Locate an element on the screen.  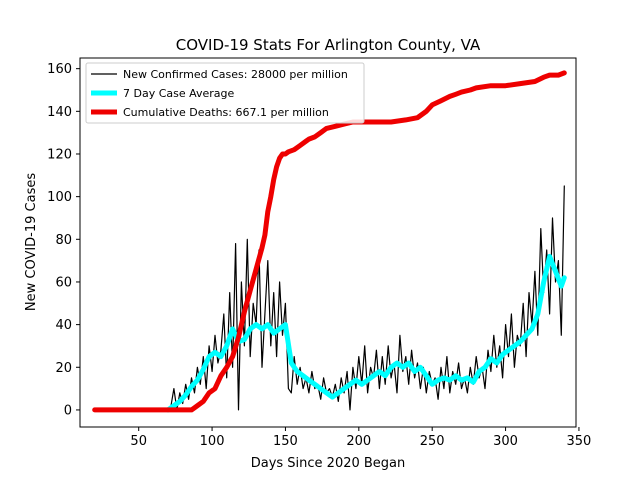
y-tick-label: 20 is located at coordinates (63, 368).